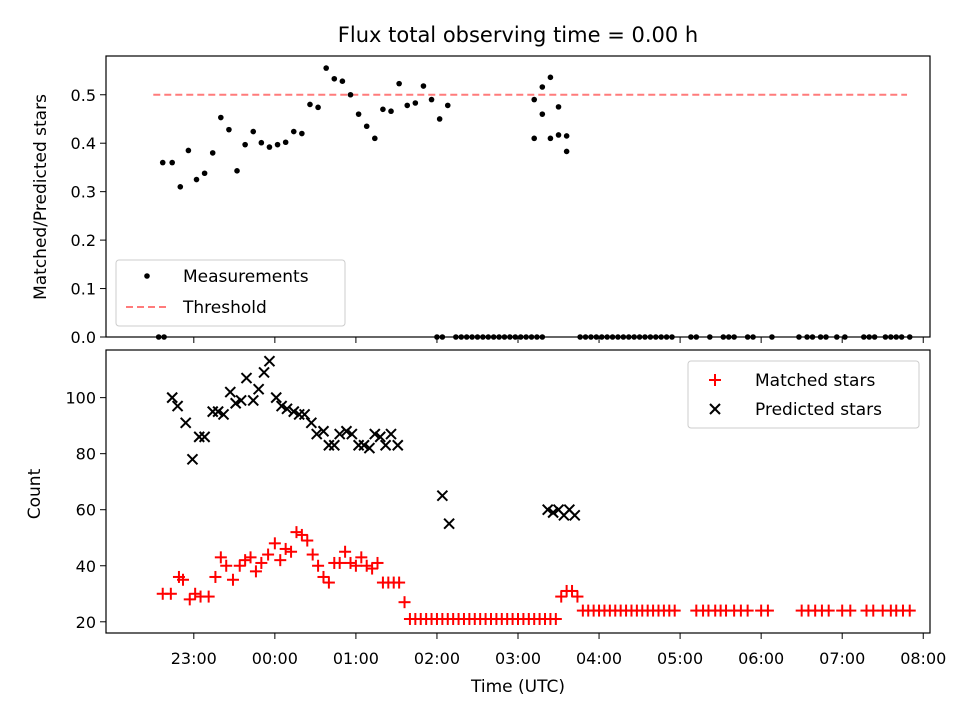  I want to click on x-tick-label: 04:00, so click(599, 658).